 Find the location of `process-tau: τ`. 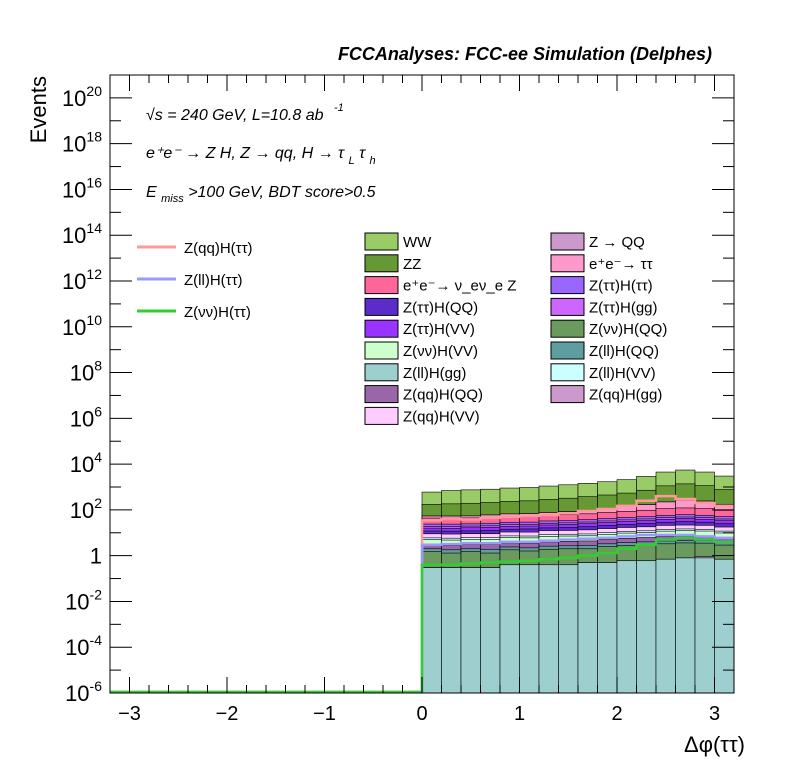

process-tau: τ is located at coordinates (362, 153).